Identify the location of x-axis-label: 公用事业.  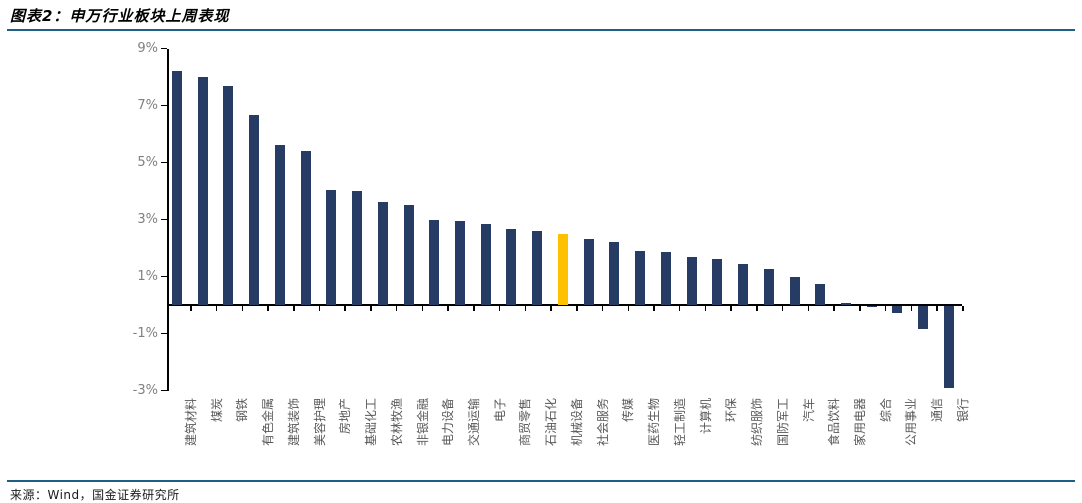
(911, 422).